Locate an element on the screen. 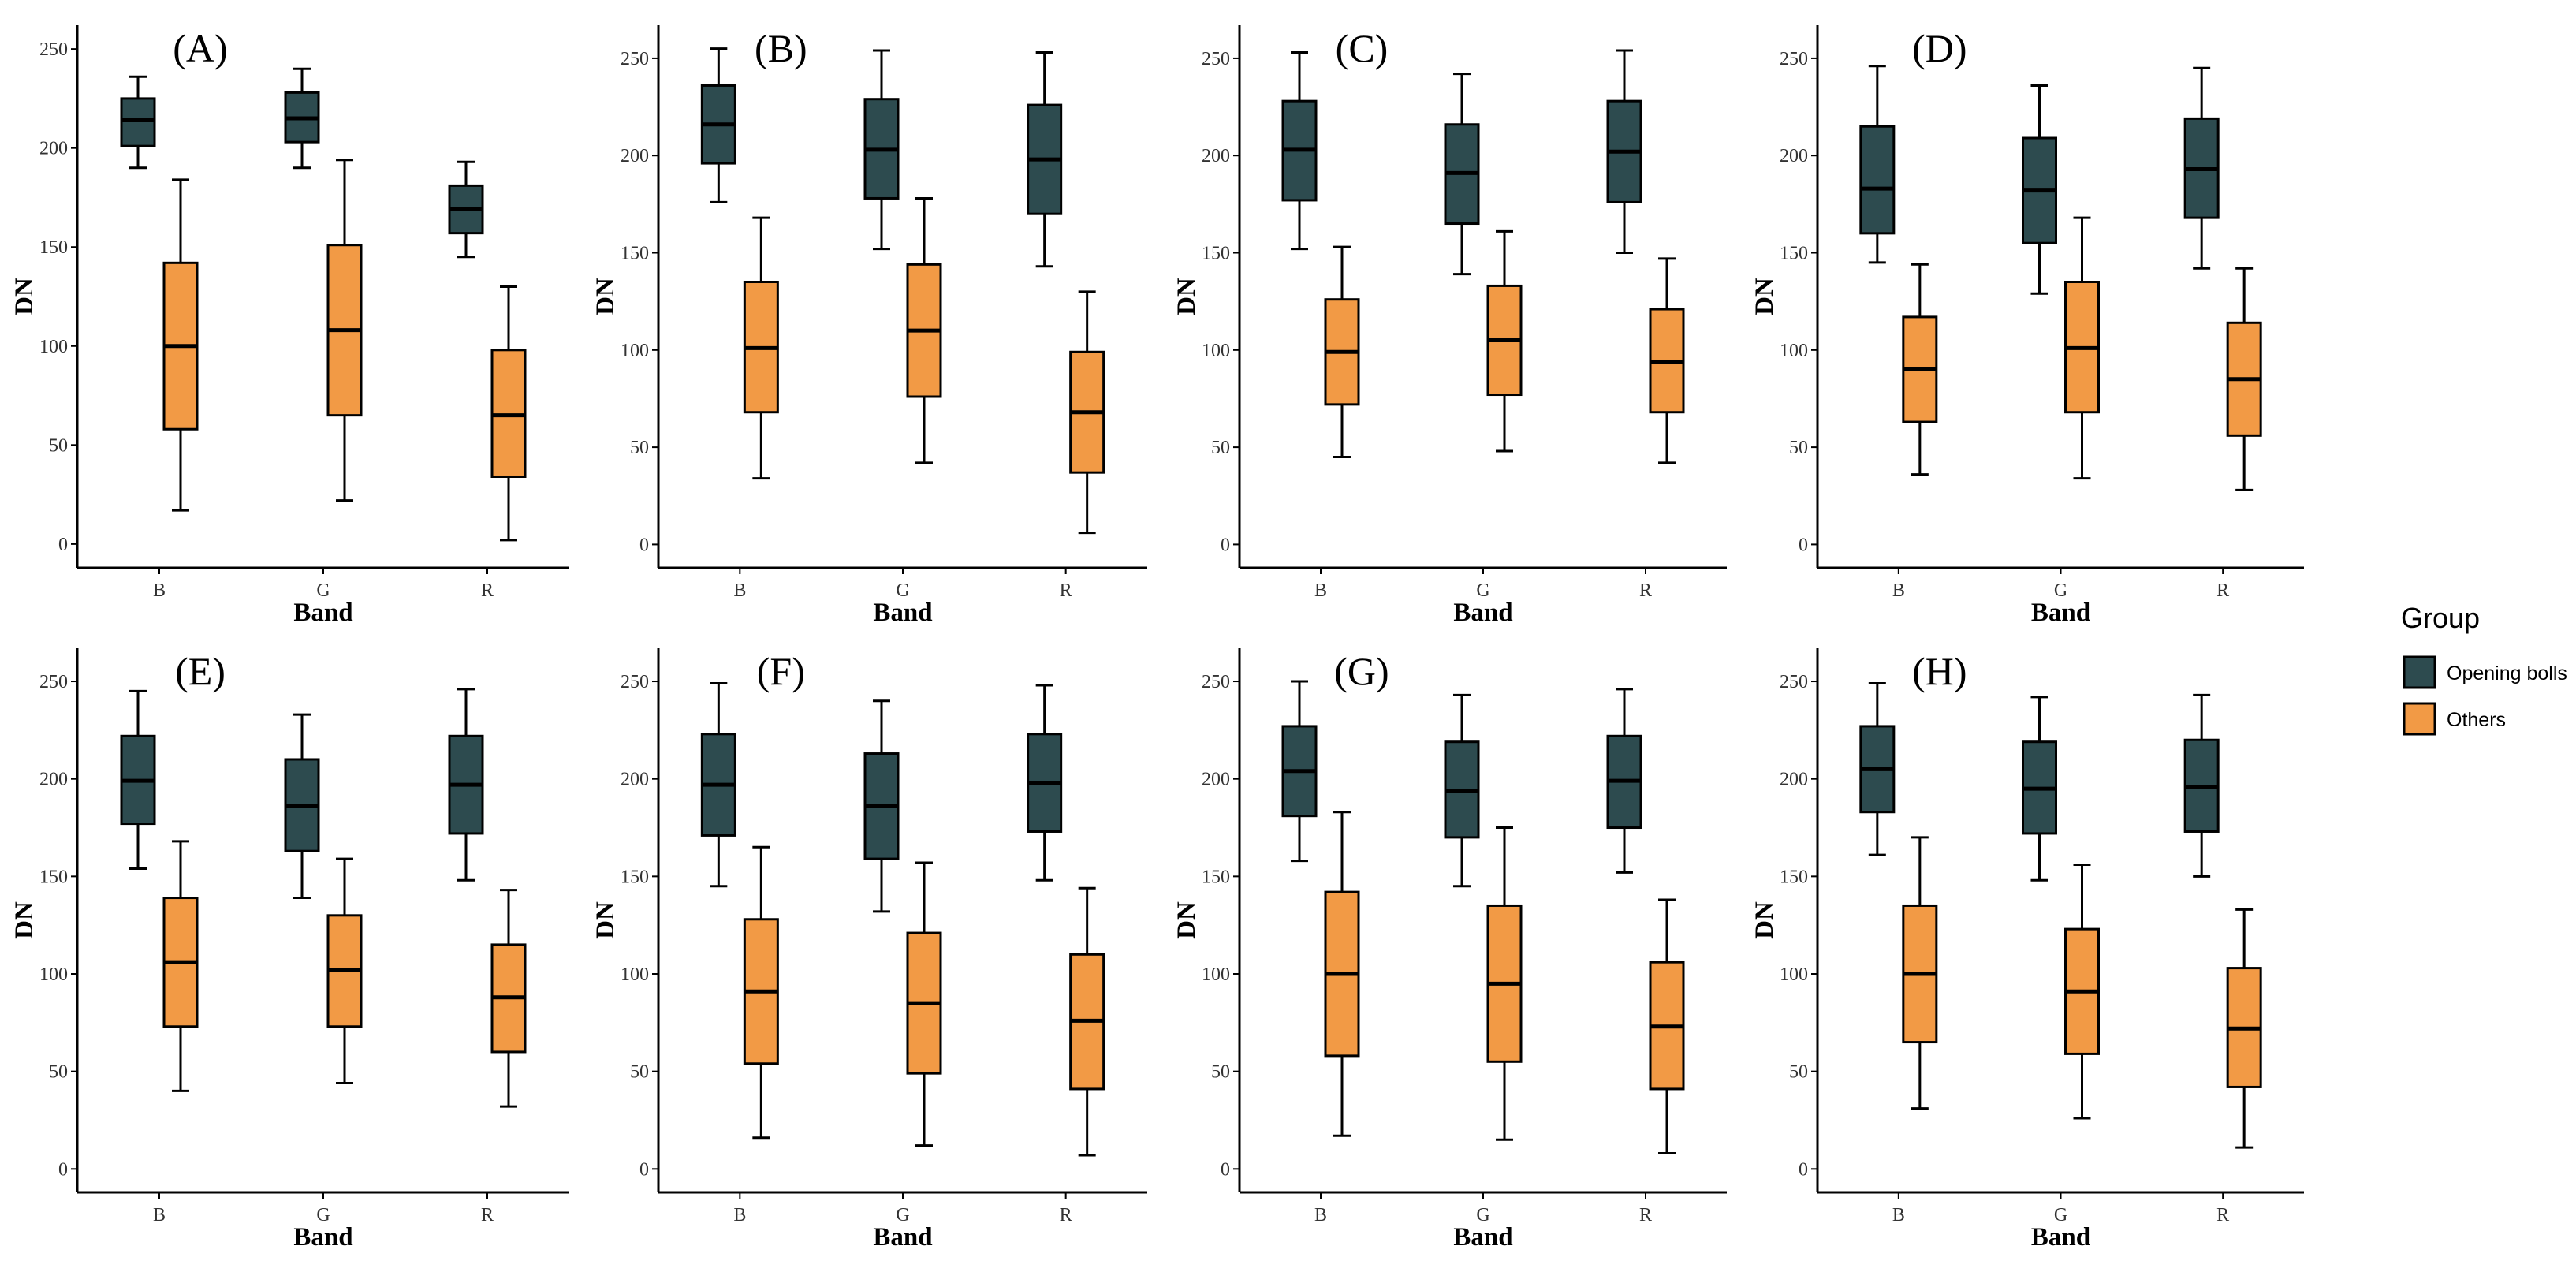 Image resolution: width=2576 pixels, height=1272 pixels. panel-f: 0 50 100 150 200 250 B G R Band DN (F) is located at coordinates (869, 950).